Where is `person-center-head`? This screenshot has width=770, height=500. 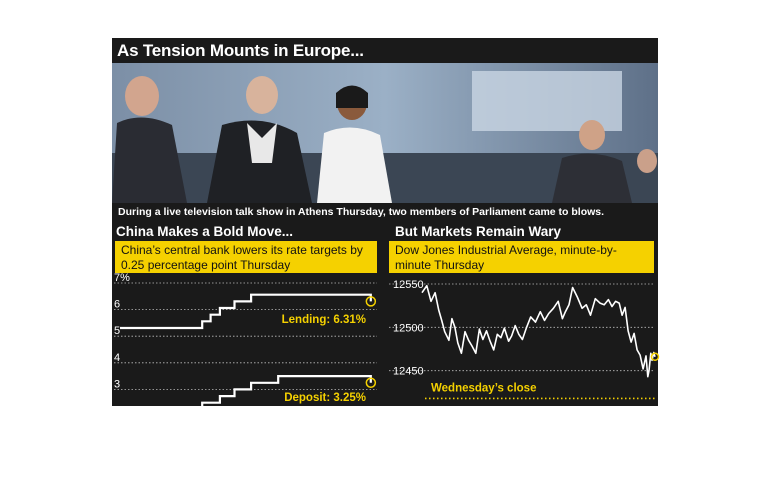
person-center-head is located at coordinates (262, 95).